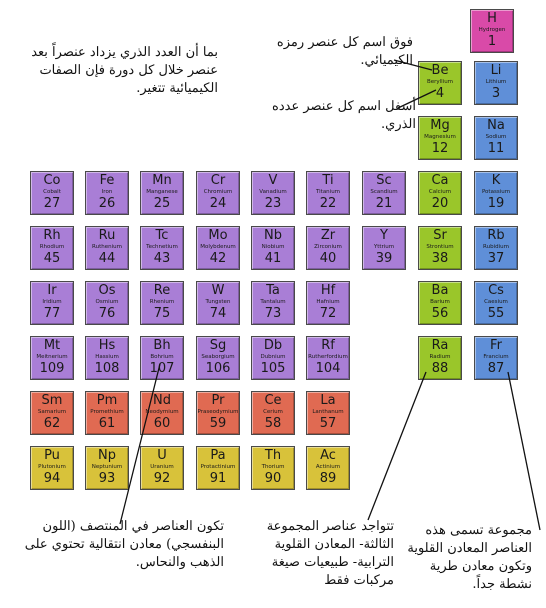 The width and height of the screenshot is (546, 608). What do you see at coordinates (328, 357) in the screenshot?
I see `element-name: Rutherfordium` at bounding box center [328, 357].